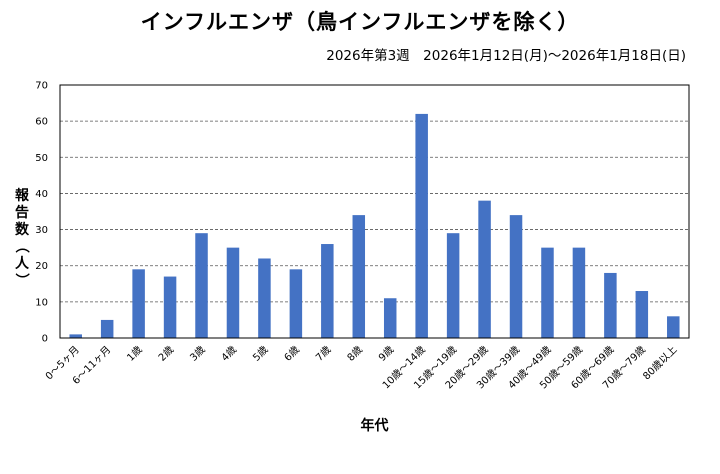 The image size is (720, 474). Describe the element at coordinates (506, 56) in the screenshot. I see `chart-subtitle: 2026年第3週 2026年1月12日(月)〜2026年1月18日(日)` at that location.